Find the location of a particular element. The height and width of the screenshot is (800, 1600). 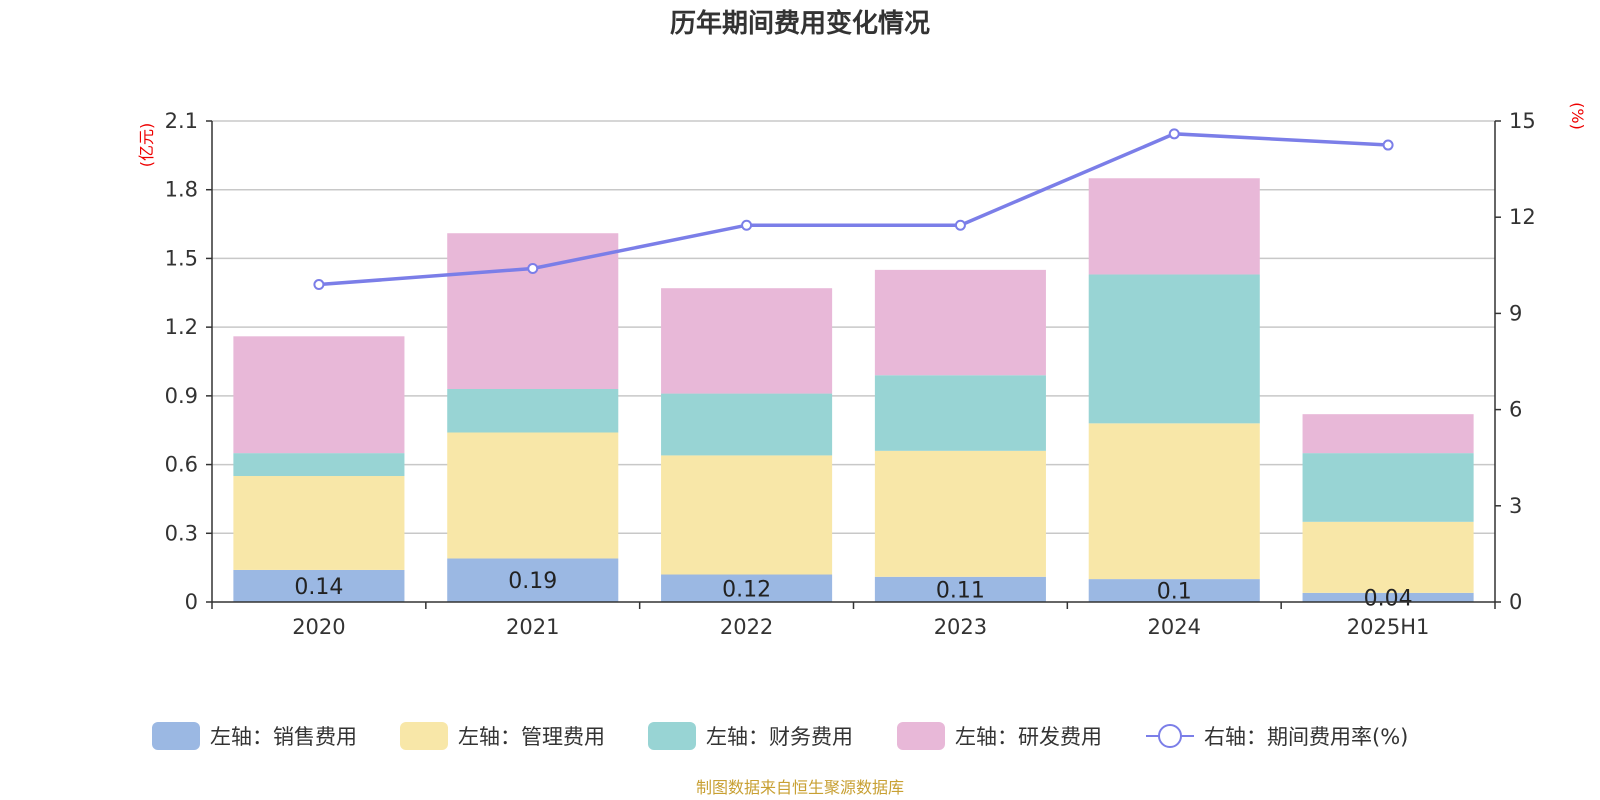

sales-data-label: 0.04 is located at coordinates (1388, 598).